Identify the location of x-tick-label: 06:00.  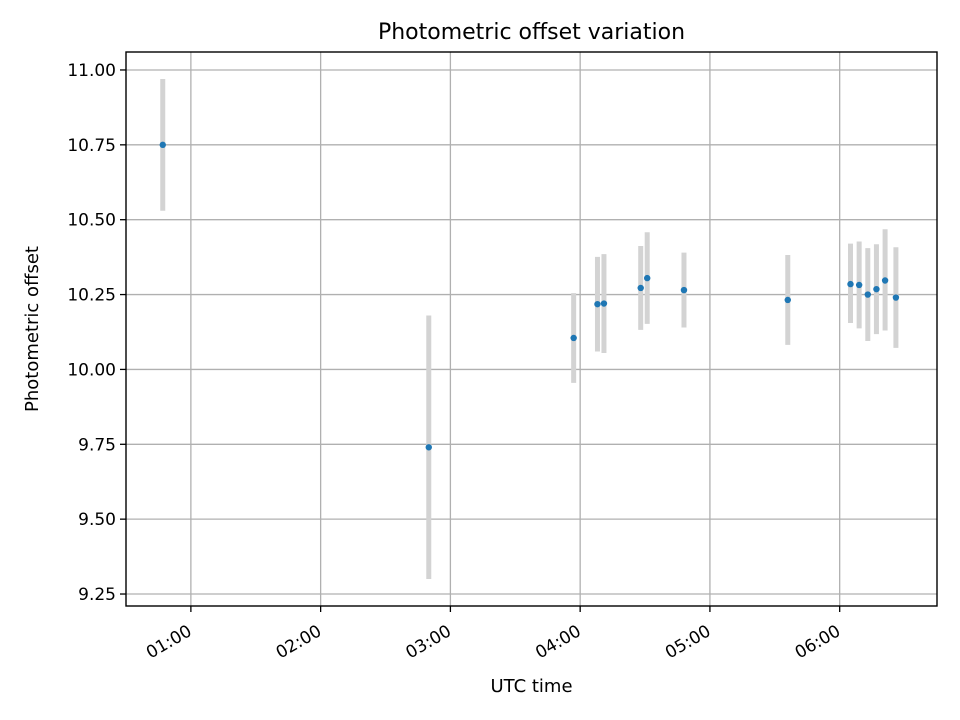
(818, 642).